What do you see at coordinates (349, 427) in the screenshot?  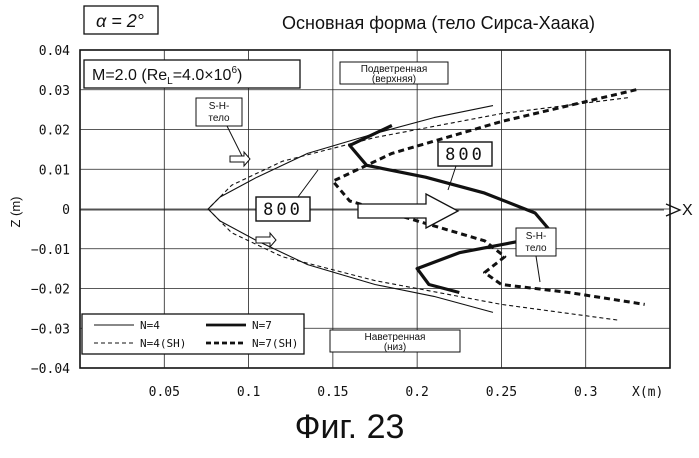 I see `figure-caption: Фиг. 23` at bounding box center [349, 427].